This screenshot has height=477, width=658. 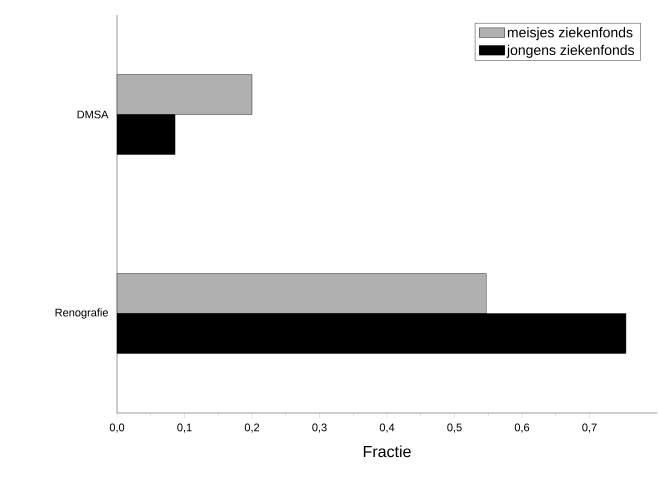 What do you see at coordinates (252, 428) in the screenshot?
I see `x-tick-label: 0,2` at bounding box center [252, 428].